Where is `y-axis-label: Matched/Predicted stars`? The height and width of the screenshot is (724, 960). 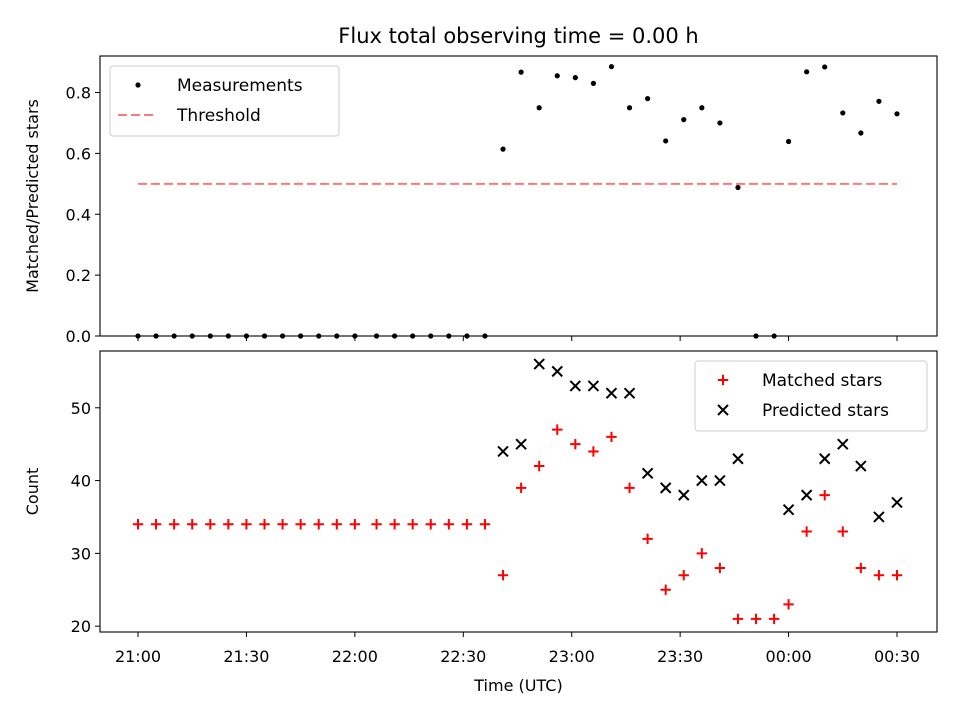
y-axis-label: Matched/Predicted stars is located at coordinates (32, 196).